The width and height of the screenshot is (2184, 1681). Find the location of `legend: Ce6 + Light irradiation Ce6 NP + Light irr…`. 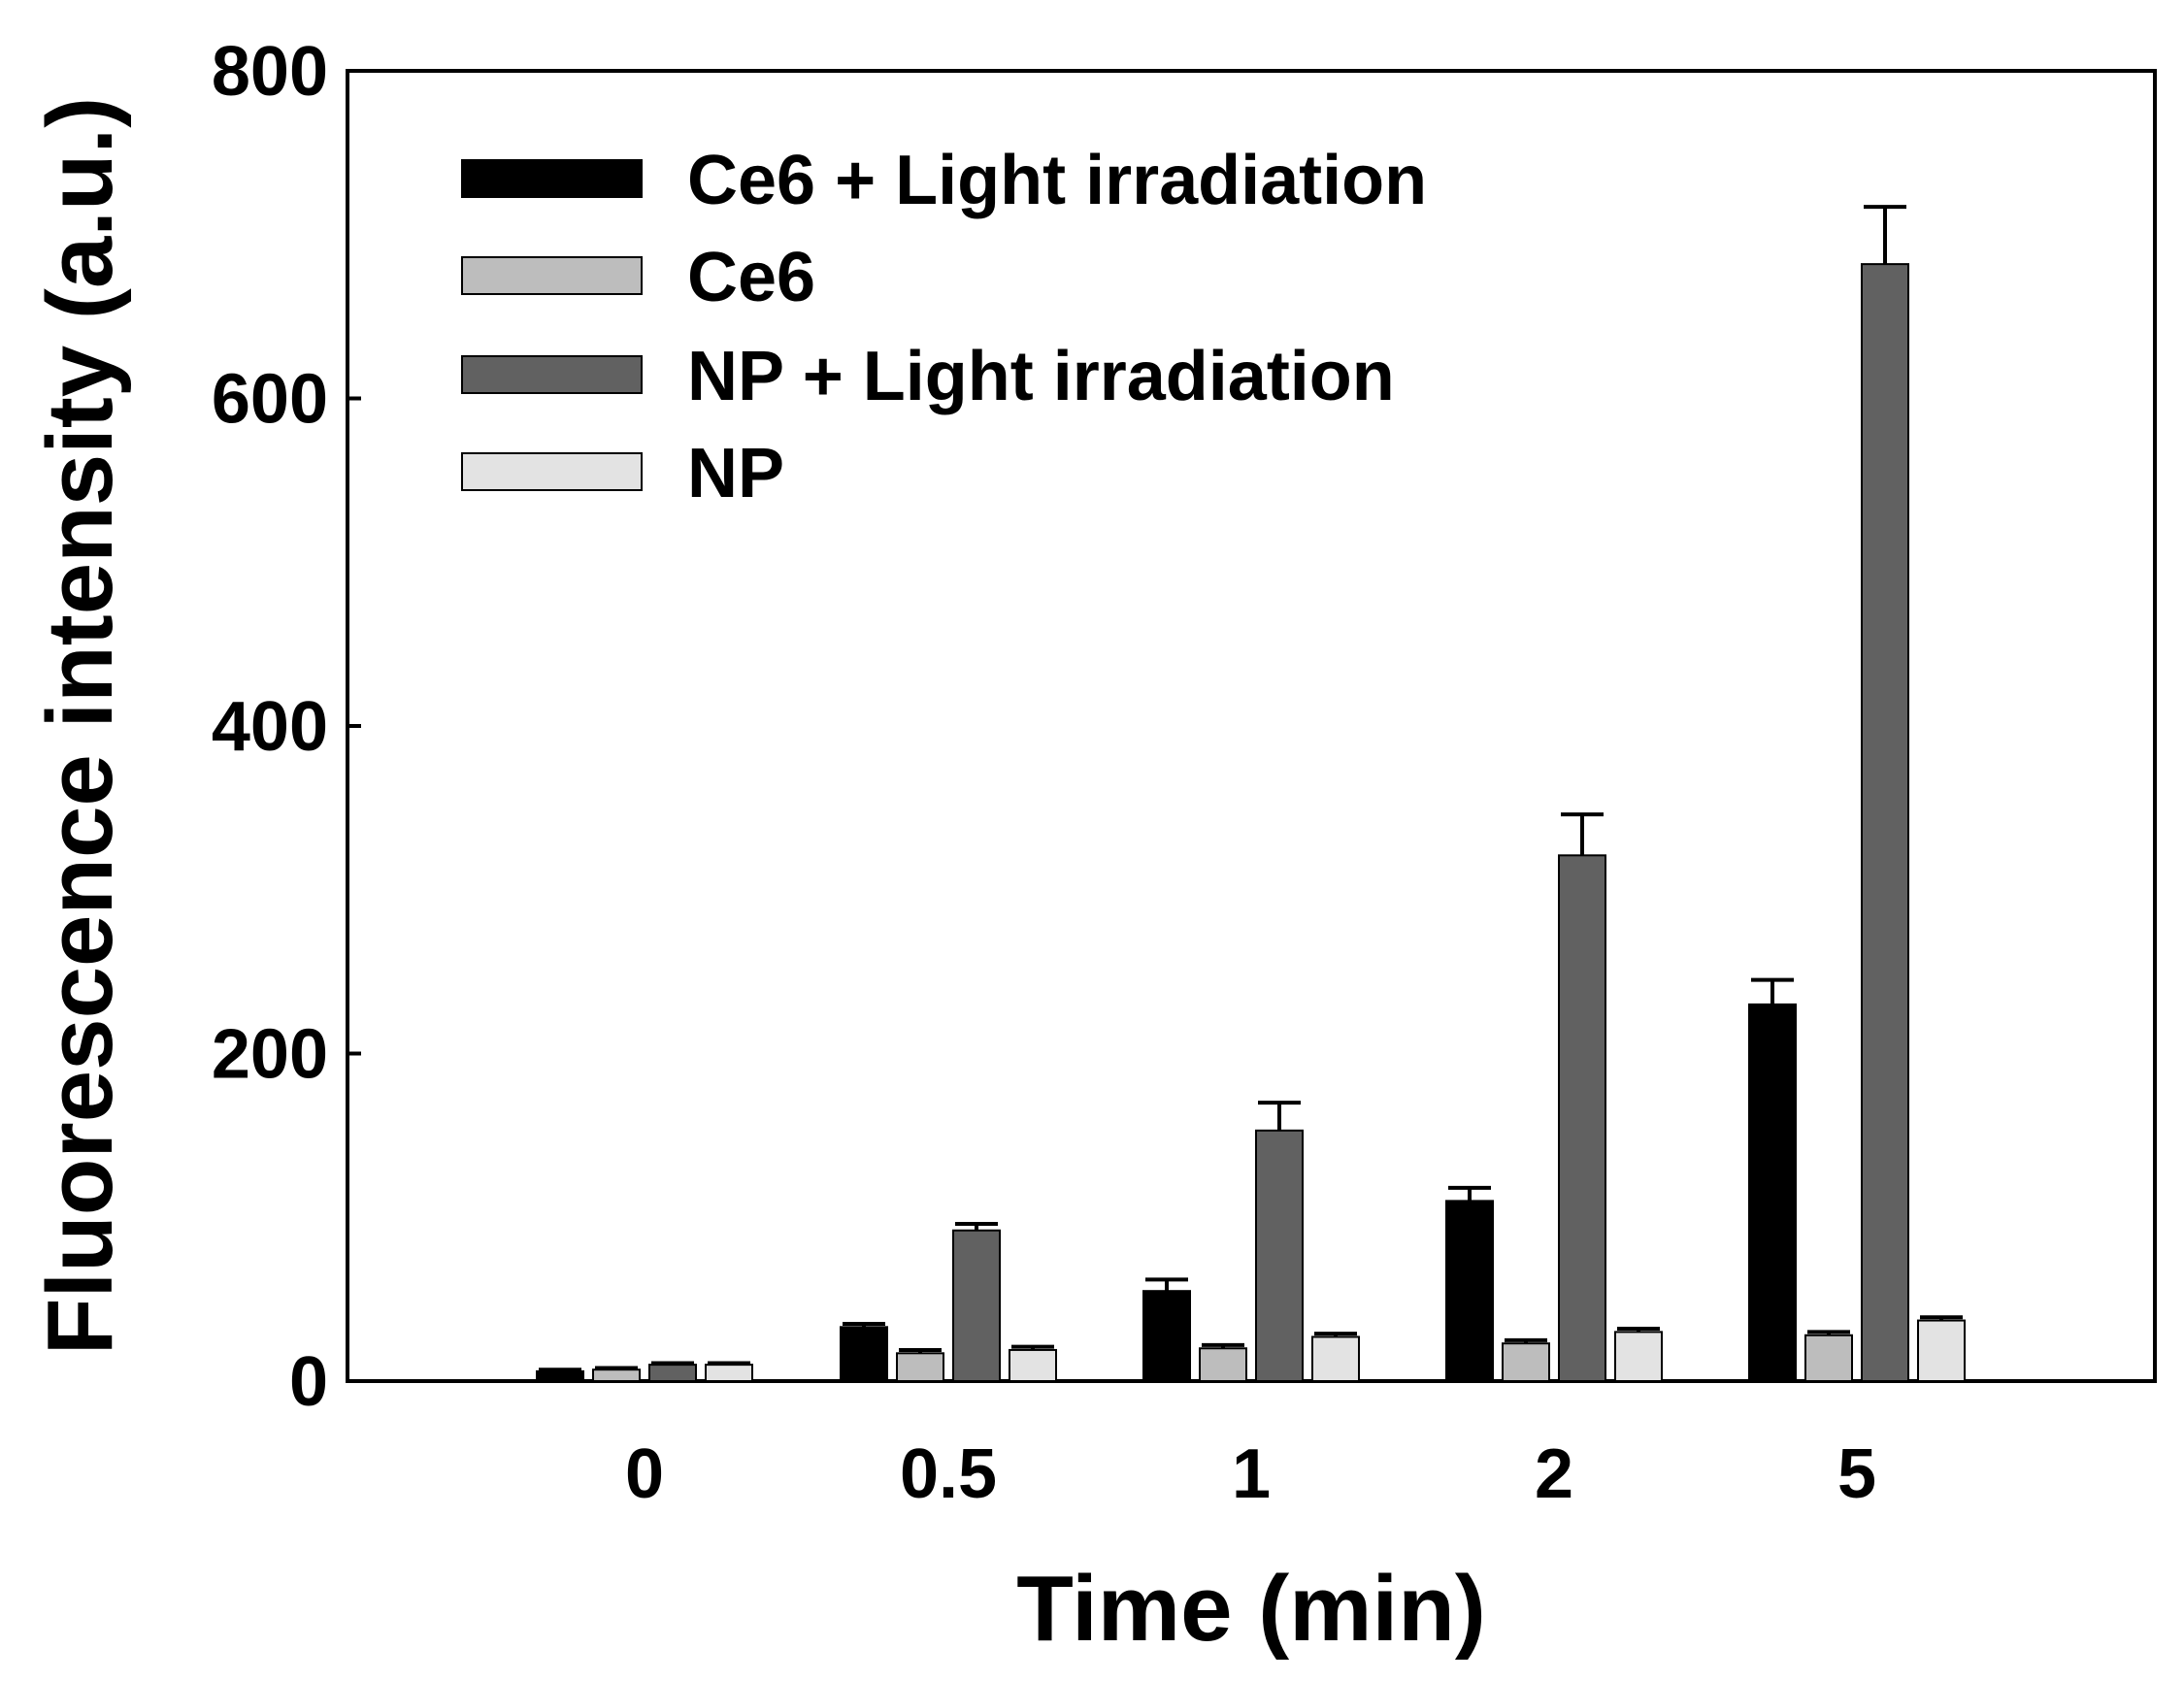

legend: Ce6 + Light irradiation Ce6 NP + Light irr… is located at coordinates (944, 327).